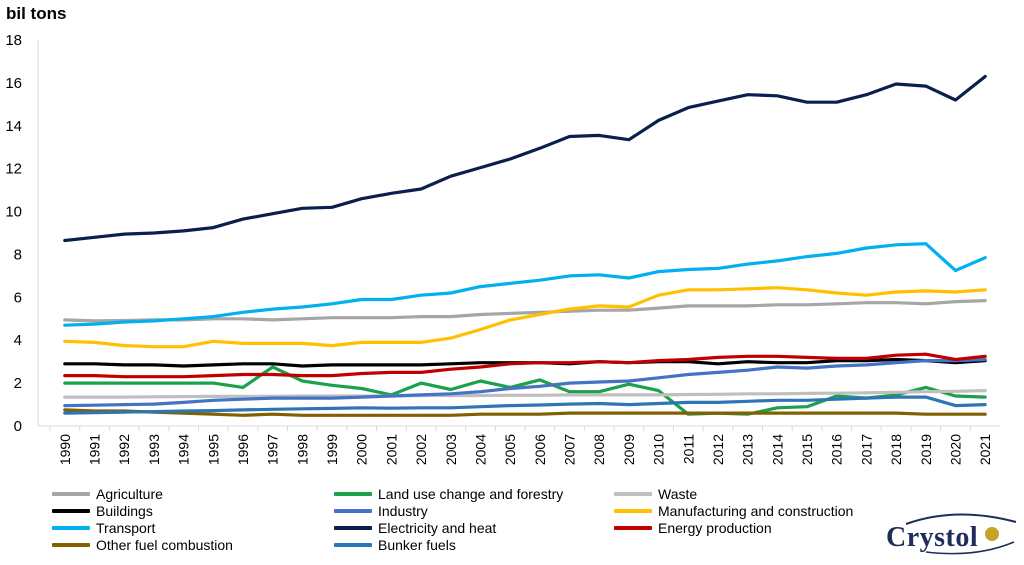  What do you see at coordinates (403, 510) in the screenshot?
I see `legend-label: Industry` at bounding box center [403, 510].